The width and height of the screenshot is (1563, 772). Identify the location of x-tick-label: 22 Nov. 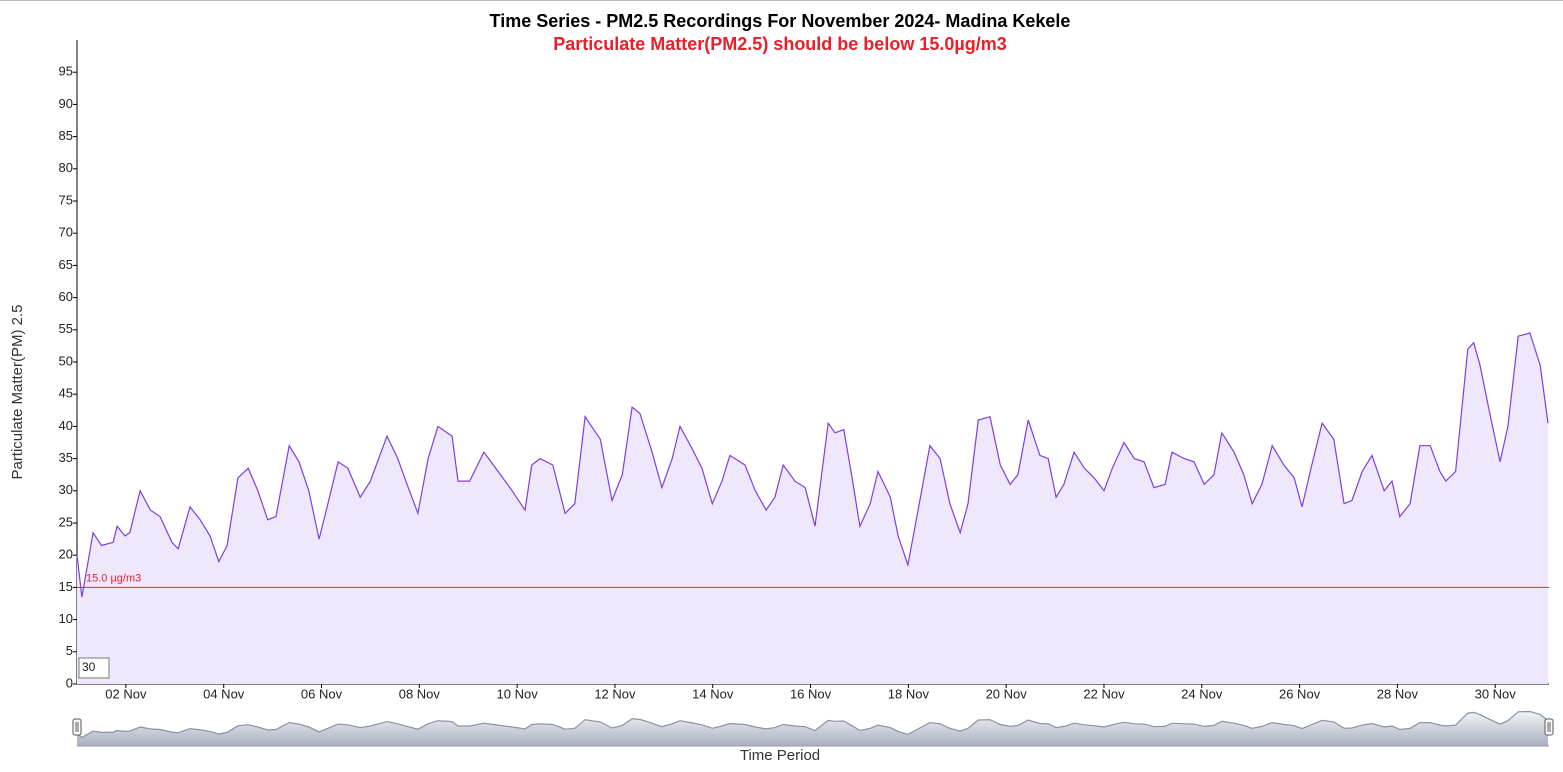
(1104, 693).